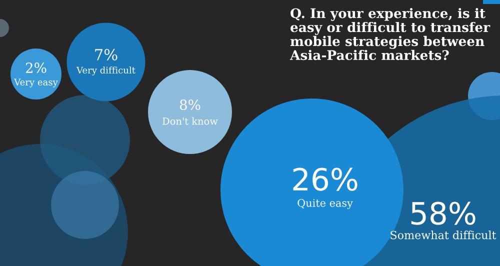 The width and height of the screenshot is (500, 266). I want to click on data-label: 2%, so click(36, 68).